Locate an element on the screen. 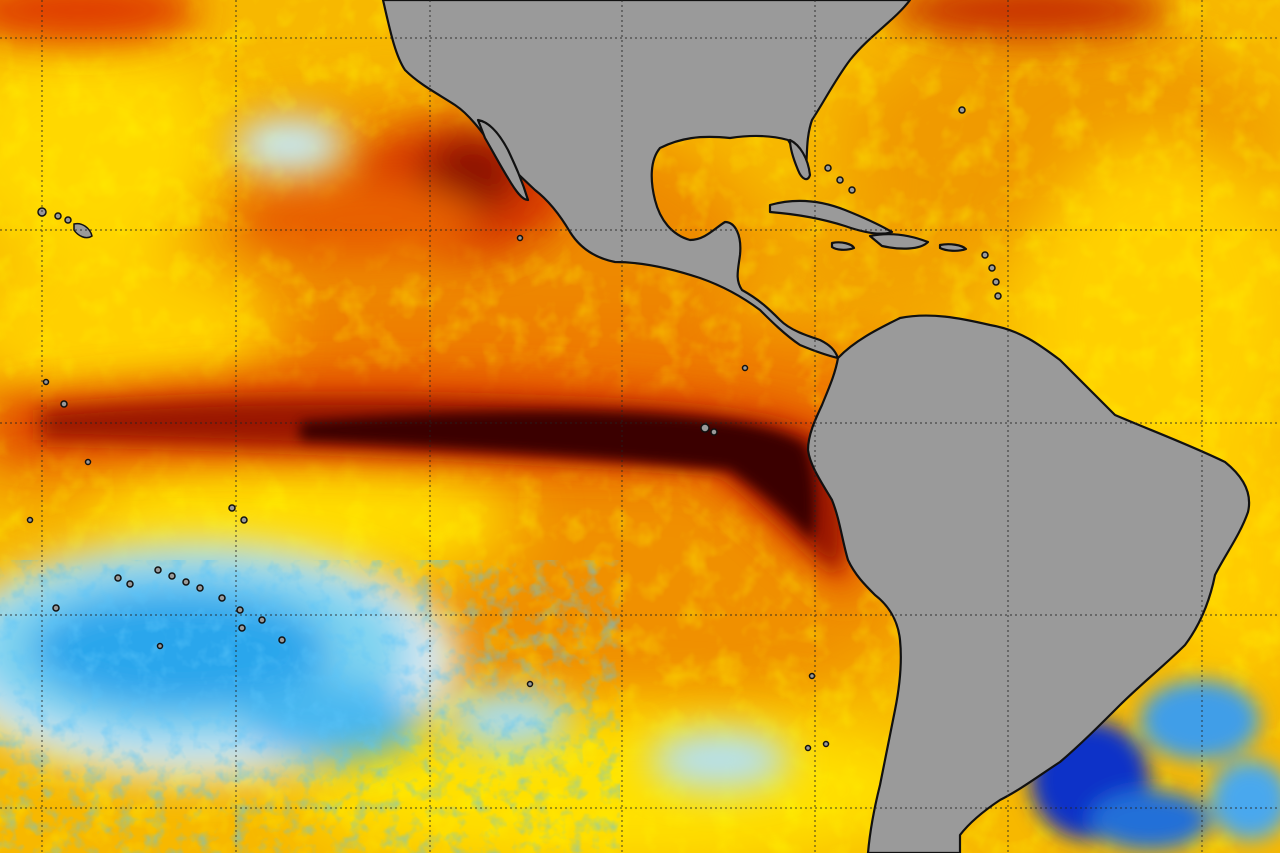 Image resolution: width=1280 pixels, height=853 pixels. island-bermuda is located at coordinates (962, 110).